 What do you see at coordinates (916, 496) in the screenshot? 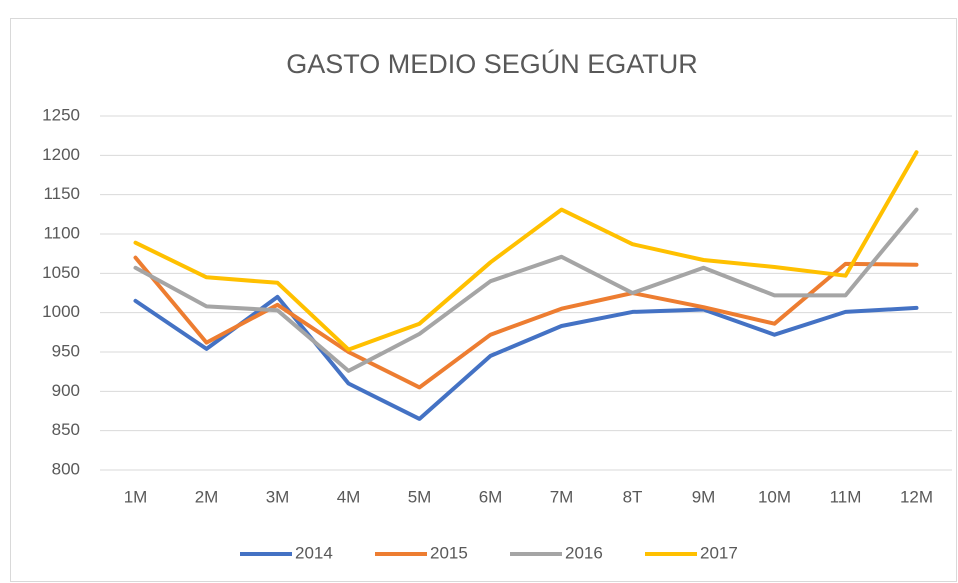
I see `x-tick-label: 12M` at bounding box center [916, 496].